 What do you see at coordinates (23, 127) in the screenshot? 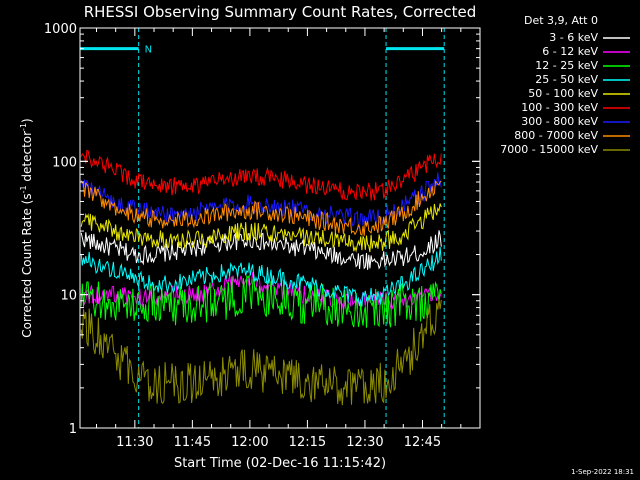
I see `y-label-sup2: -1` at bounding box center [23, 127].